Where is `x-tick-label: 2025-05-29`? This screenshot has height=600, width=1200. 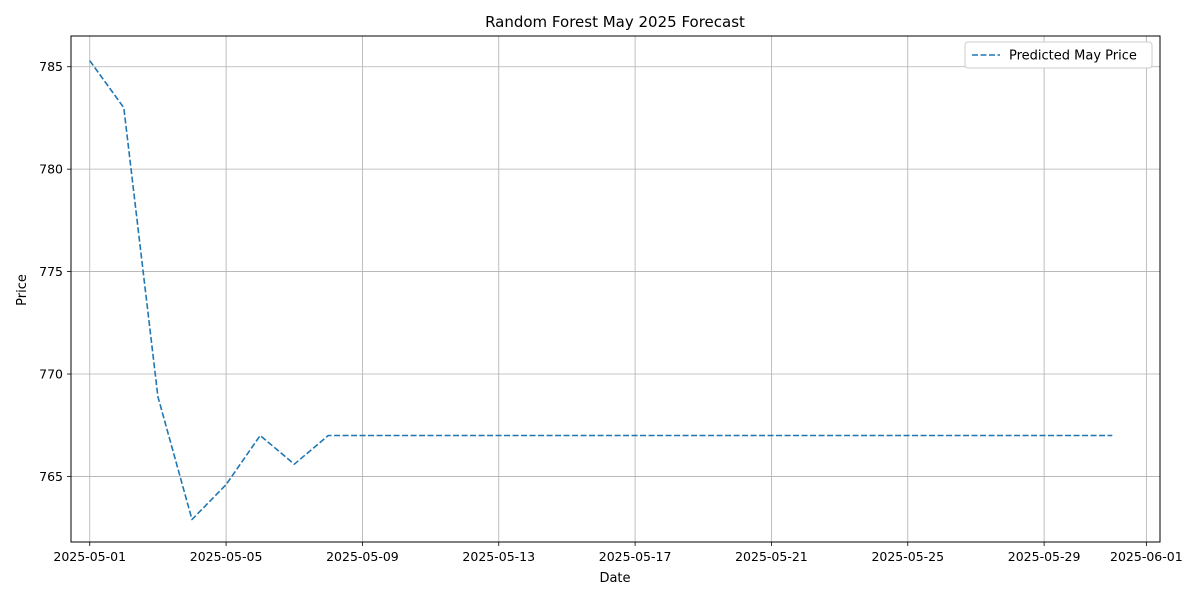 x-tick-label: 2025-05-29 is located at coordinates (1044, 556).